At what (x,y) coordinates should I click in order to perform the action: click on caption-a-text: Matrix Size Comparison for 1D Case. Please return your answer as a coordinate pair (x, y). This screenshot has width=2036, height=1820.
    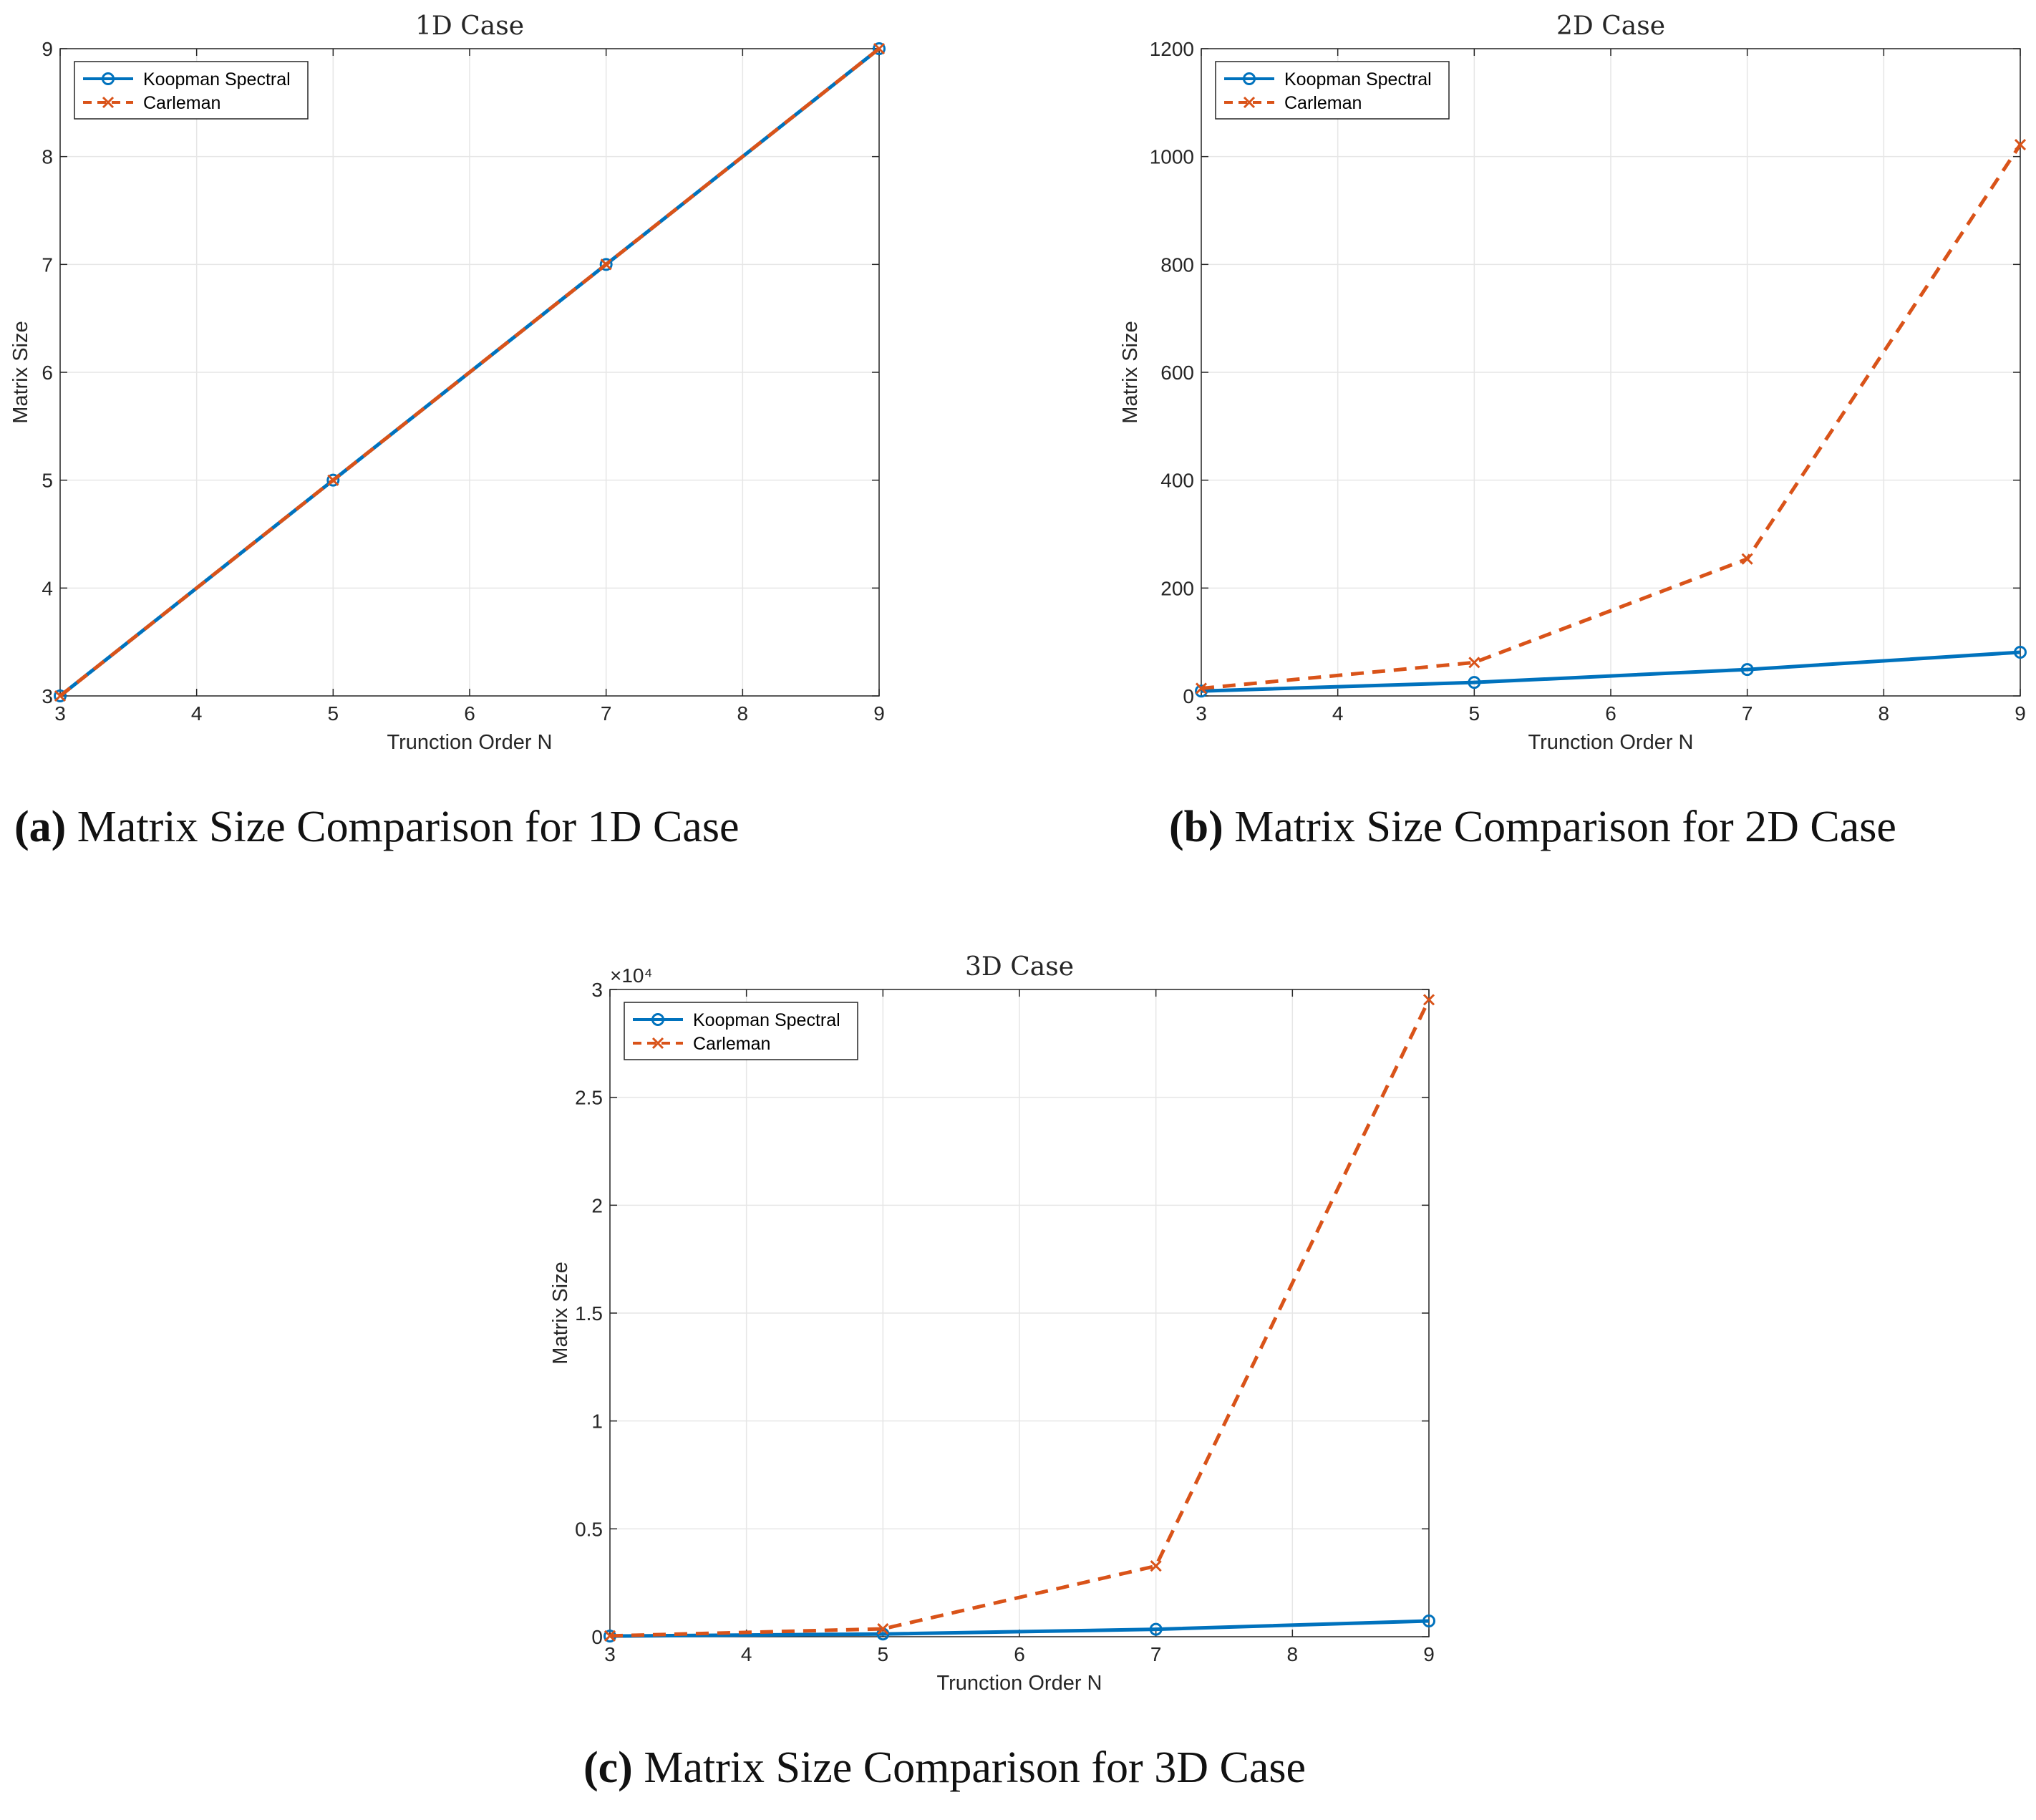
    Looking at the image, I should click on (403, 827).